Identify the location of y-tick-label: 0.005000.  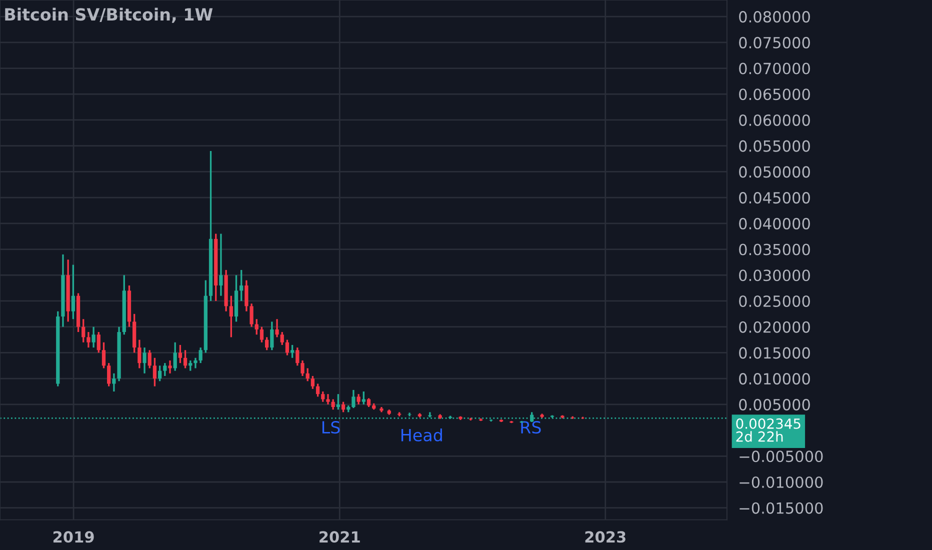
(774, 404).